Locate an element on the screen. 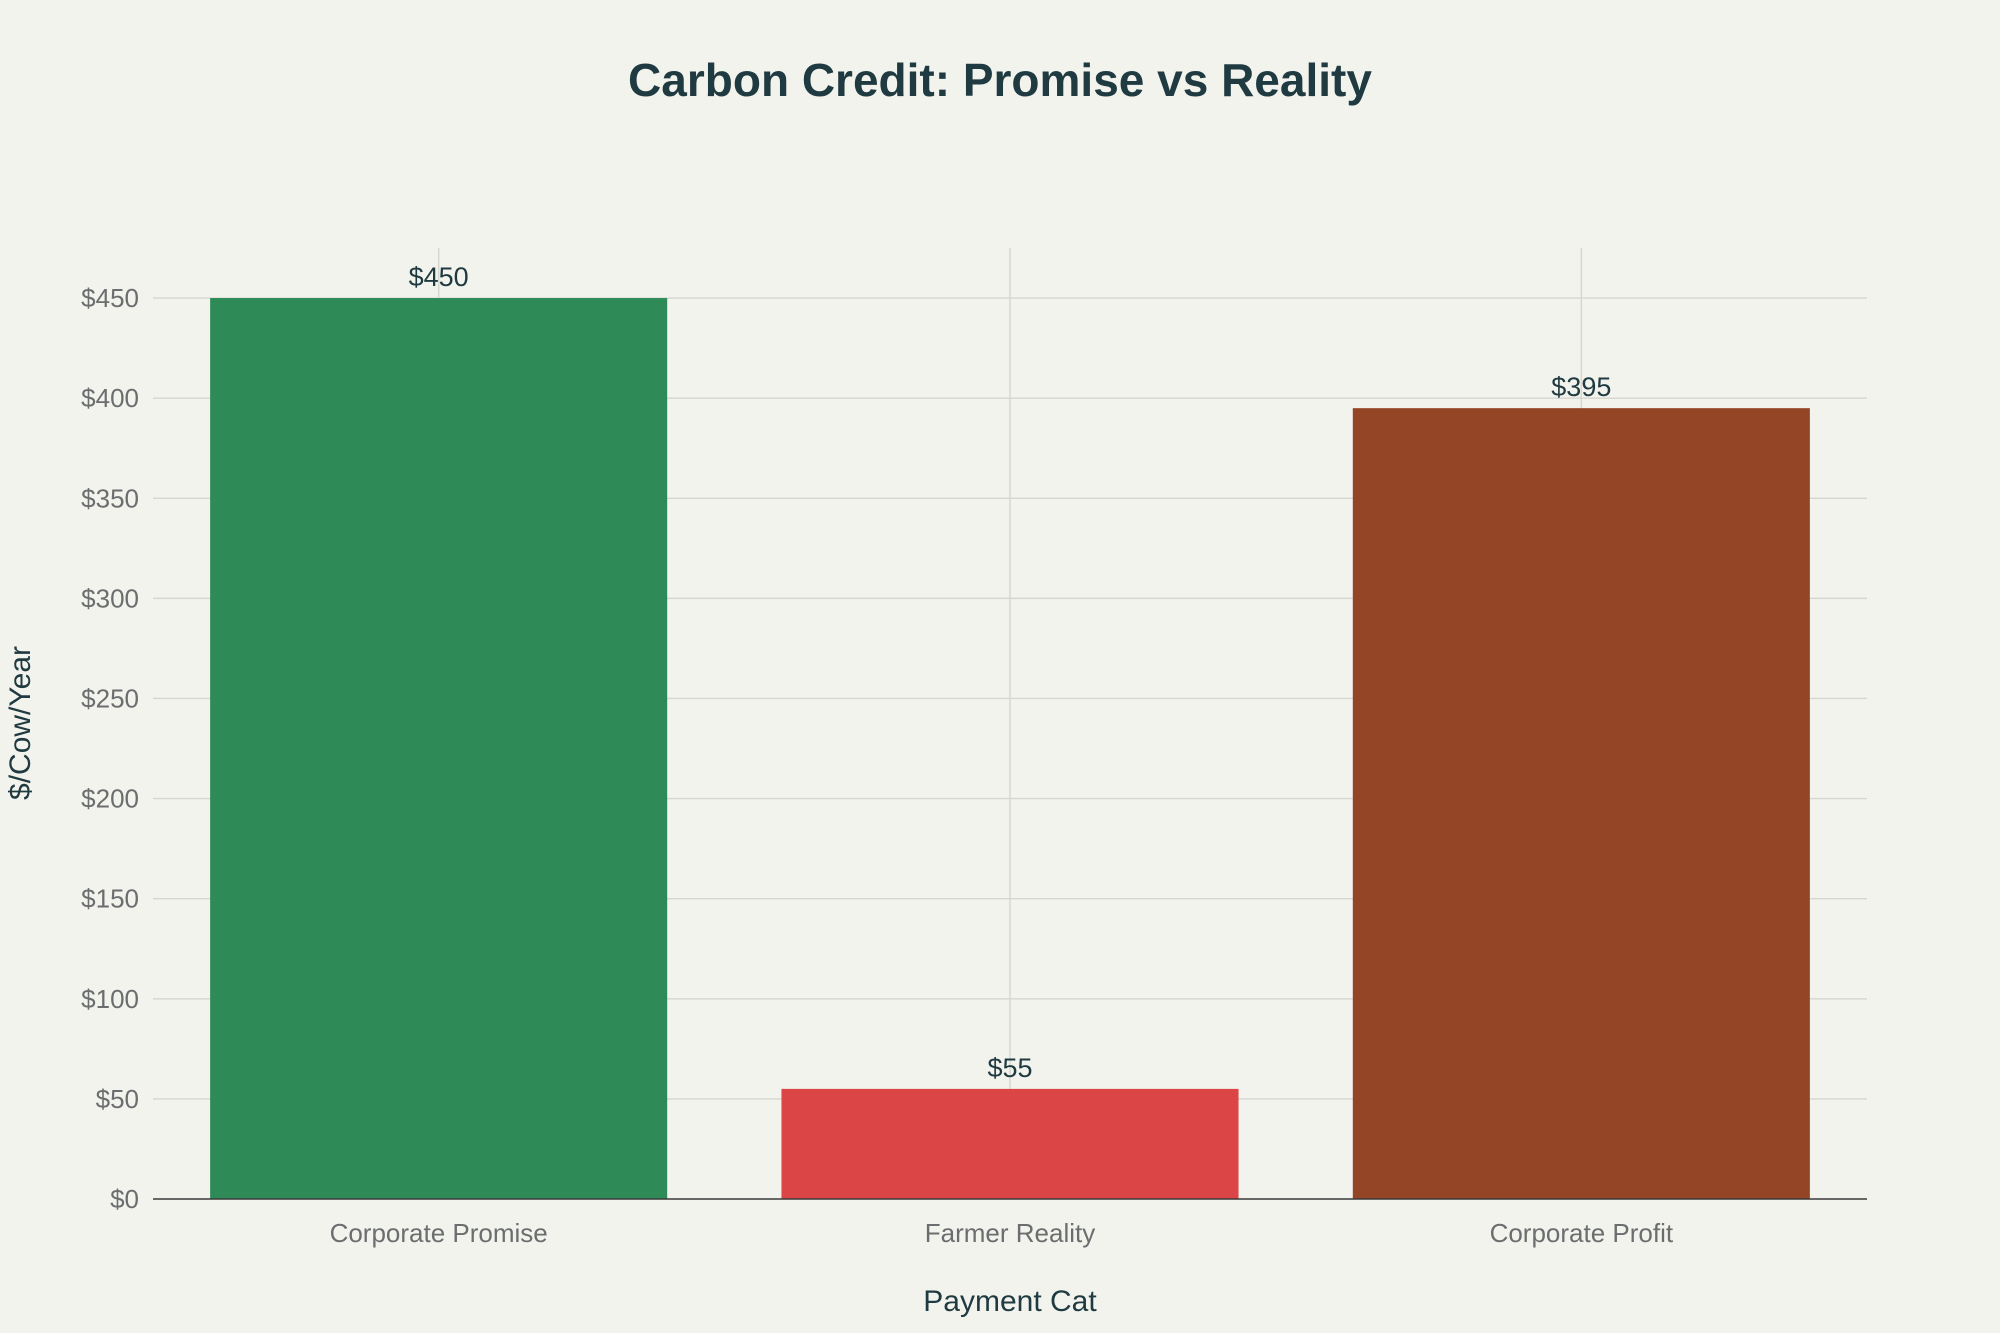  x-axis-title: Payment Cat is located at coordinates (1010, 1301).